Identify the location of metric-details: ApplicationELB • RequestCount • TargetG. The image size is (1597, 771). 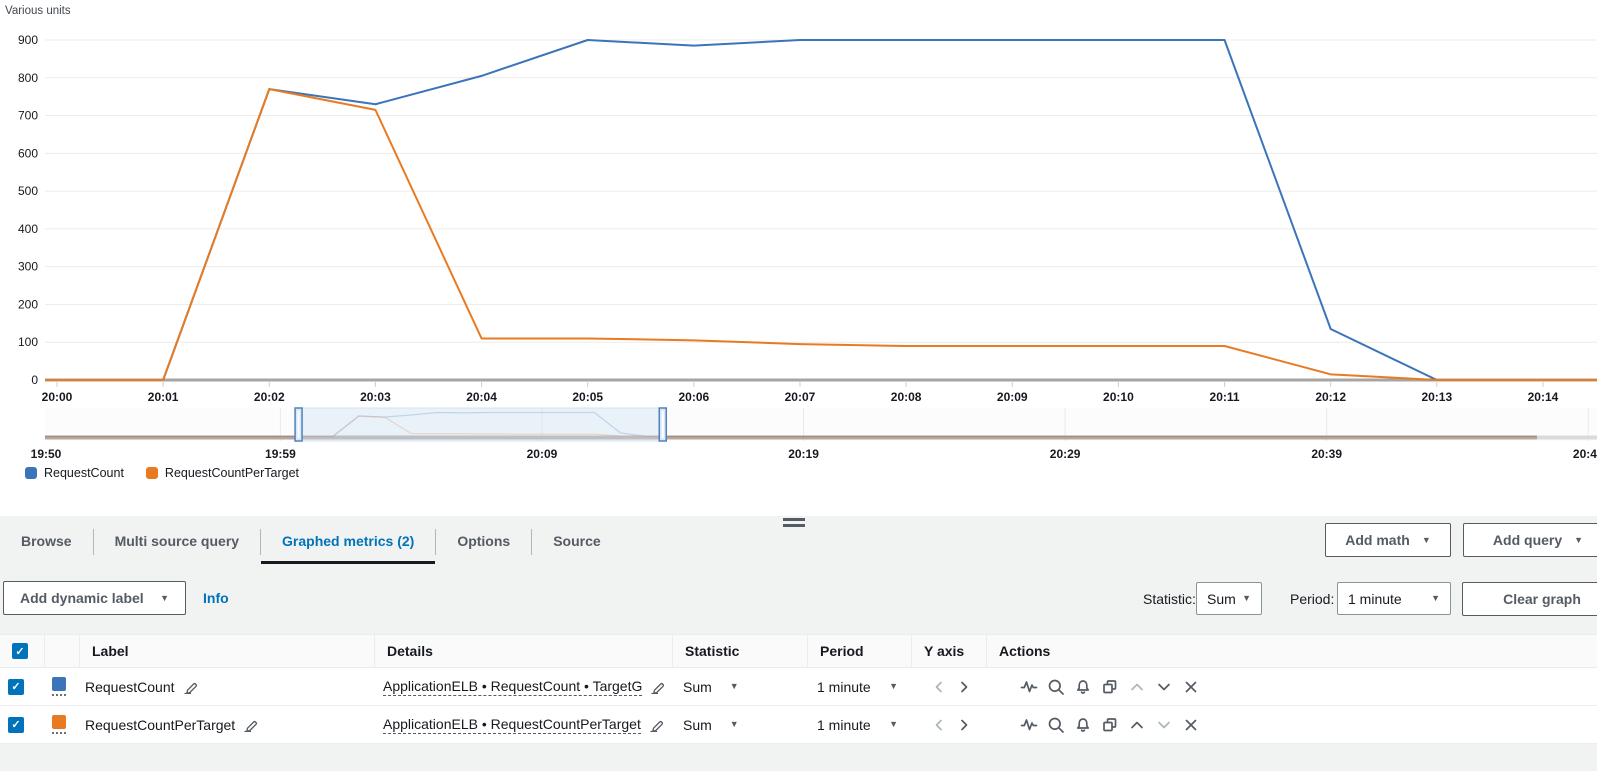
(513, 686).